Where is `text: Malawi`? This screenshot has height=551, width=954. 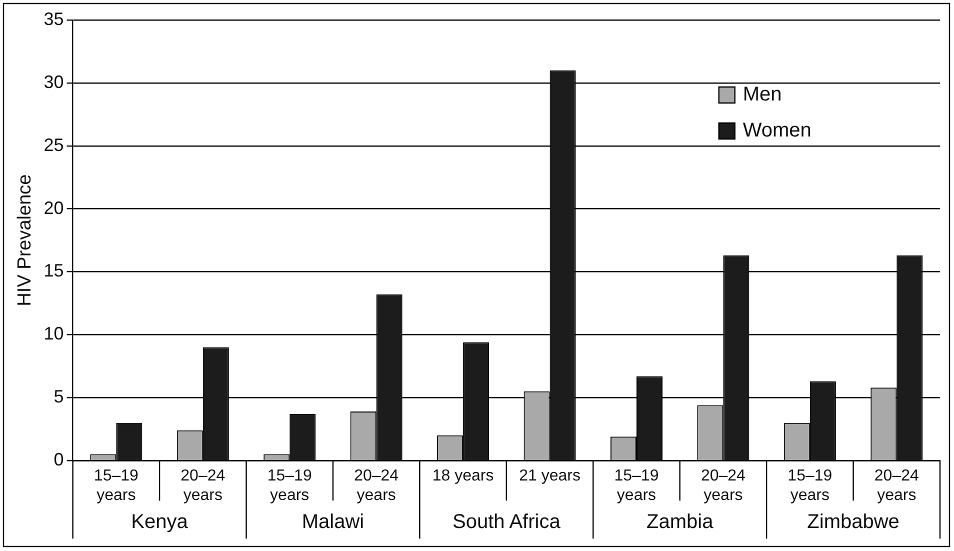 text: Malawi is located at coordinates (333, 522).